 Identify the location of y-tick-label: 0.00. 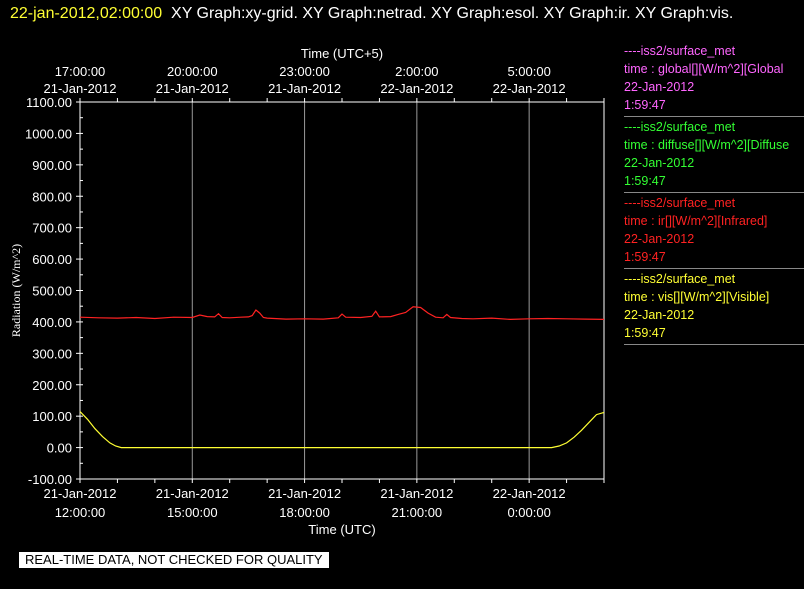
(59, 448).